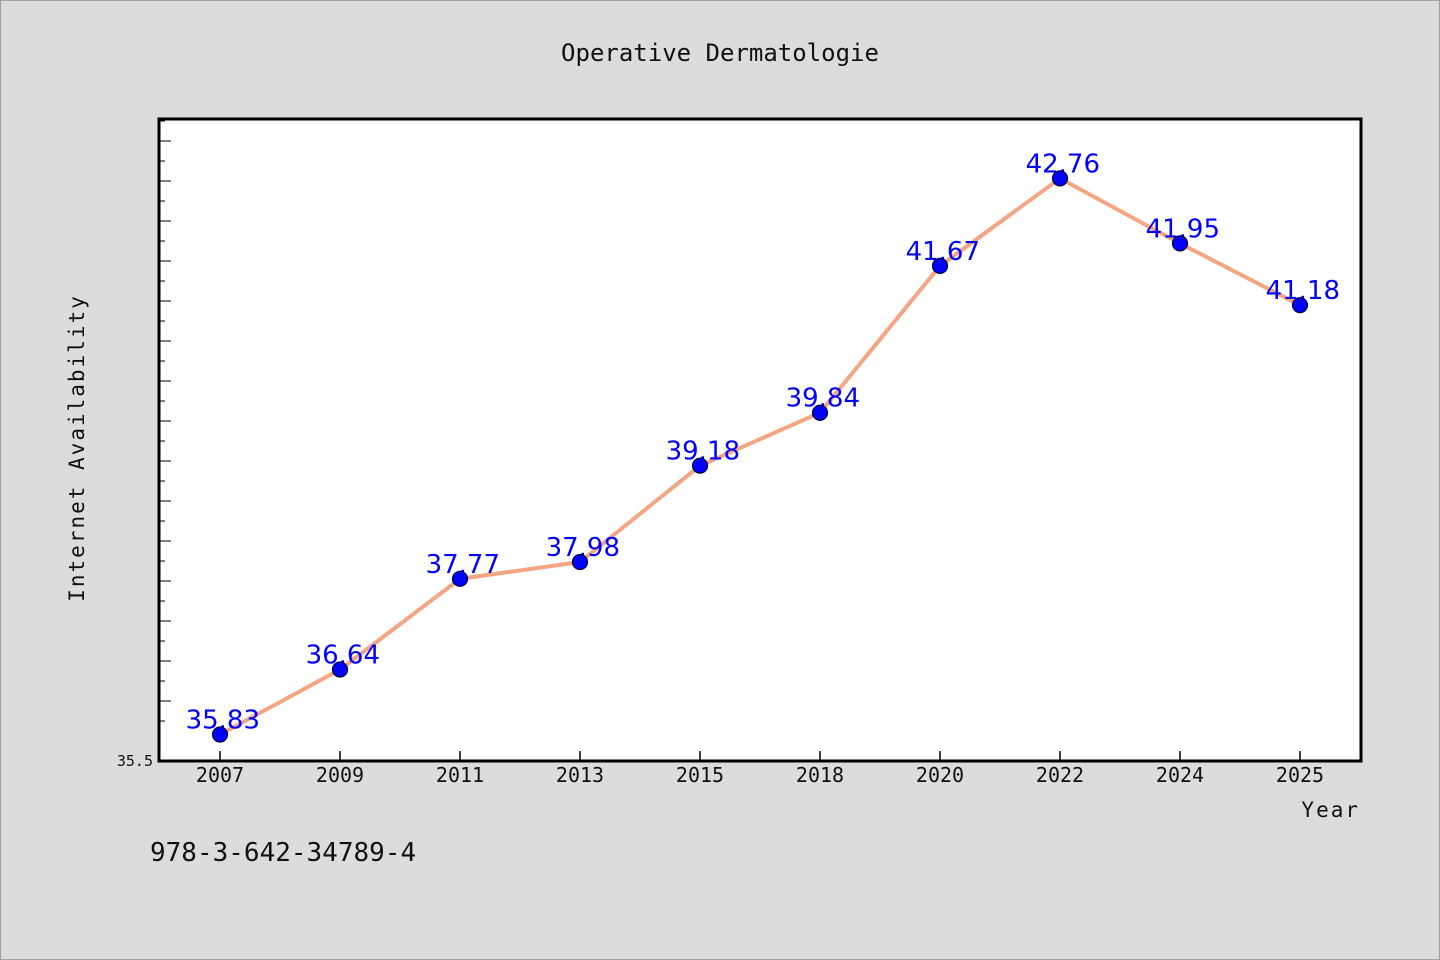 The image size is (1440, 960). I want to click on x-tick-label: 2022, so click(1060, 775).